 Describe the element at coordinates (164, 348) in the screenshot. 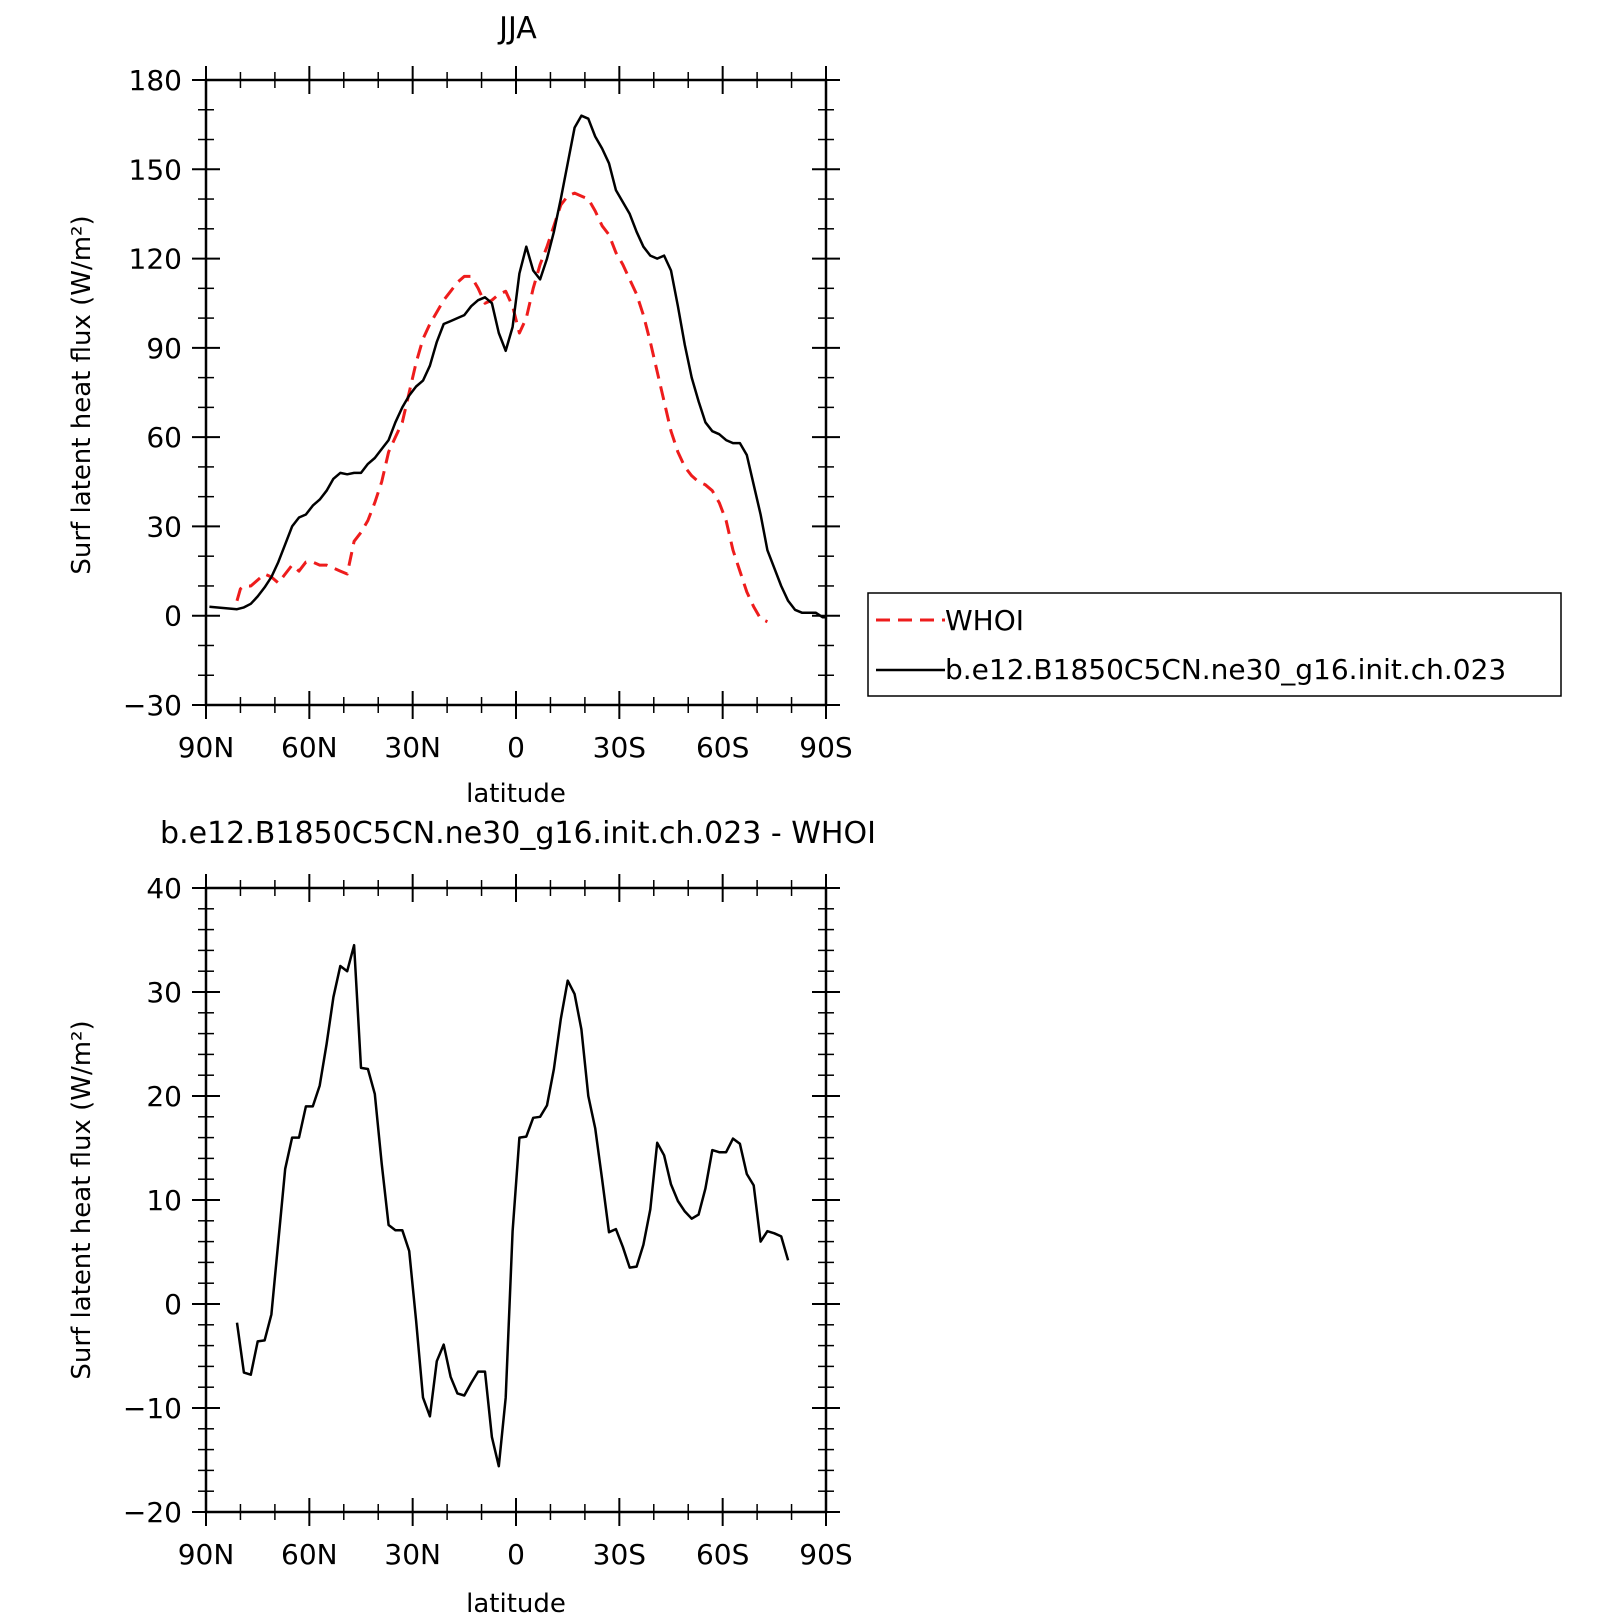

I see `top-y-tick-label: 90` at that location.